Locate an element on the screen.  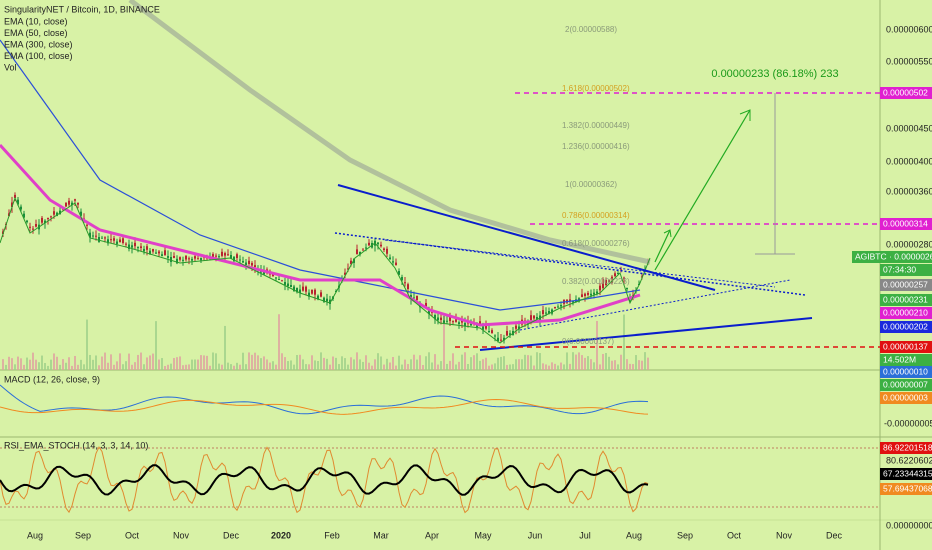
fib-label: 0.382(0.00000223) is located at coordinates (596, 281).